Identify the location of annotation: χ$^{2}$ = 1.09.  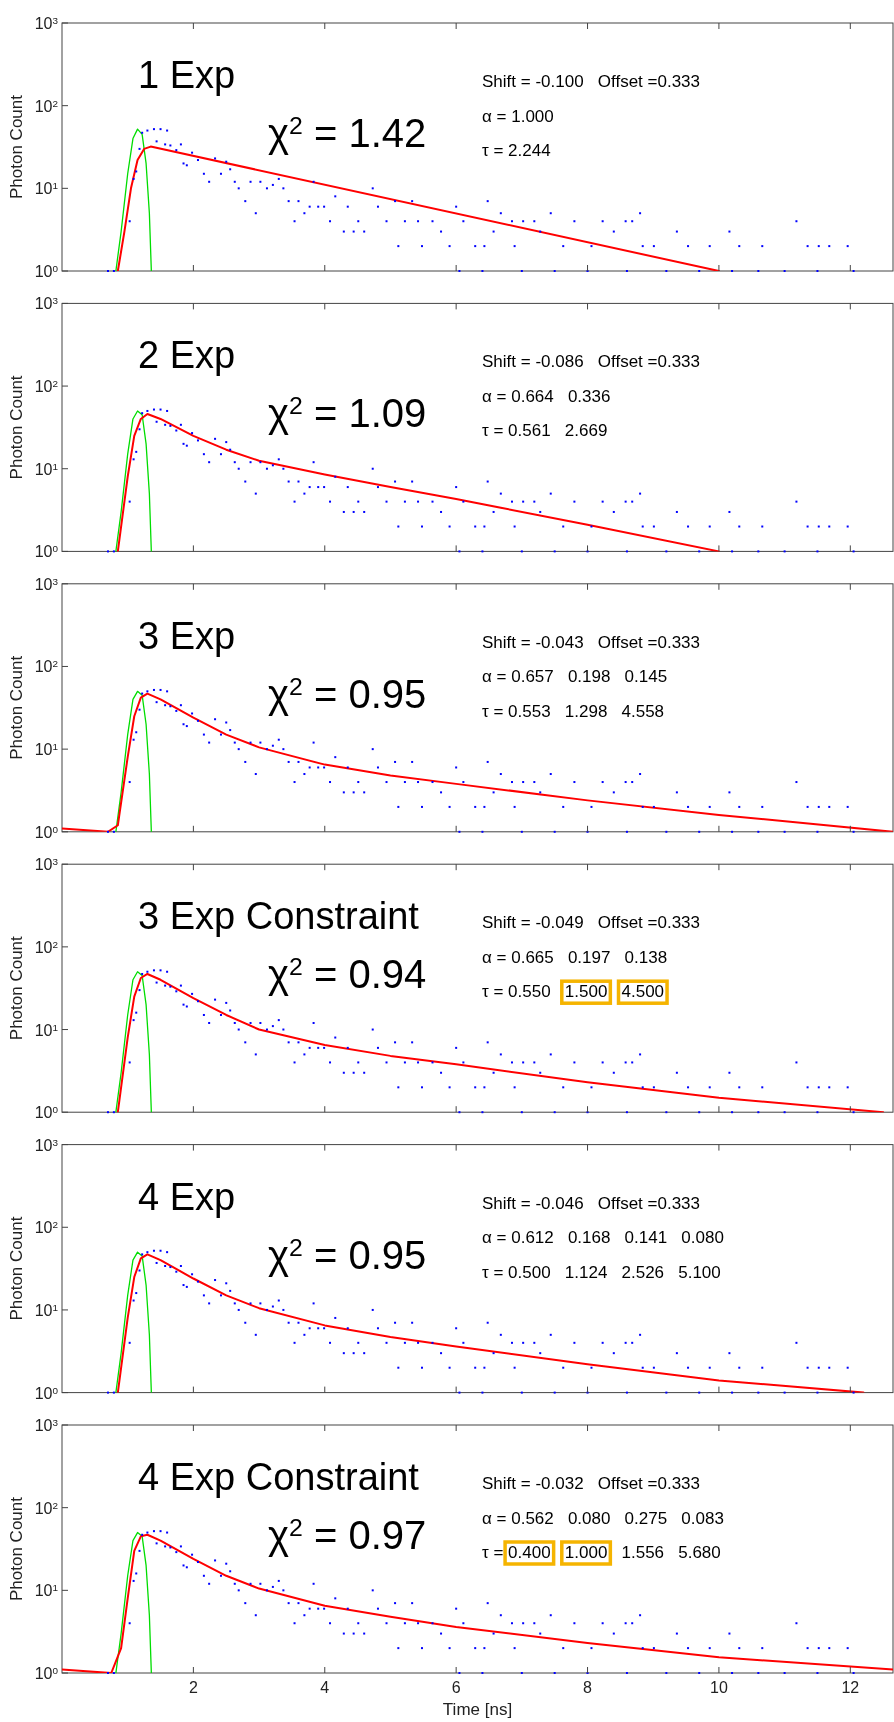
(347, 413).